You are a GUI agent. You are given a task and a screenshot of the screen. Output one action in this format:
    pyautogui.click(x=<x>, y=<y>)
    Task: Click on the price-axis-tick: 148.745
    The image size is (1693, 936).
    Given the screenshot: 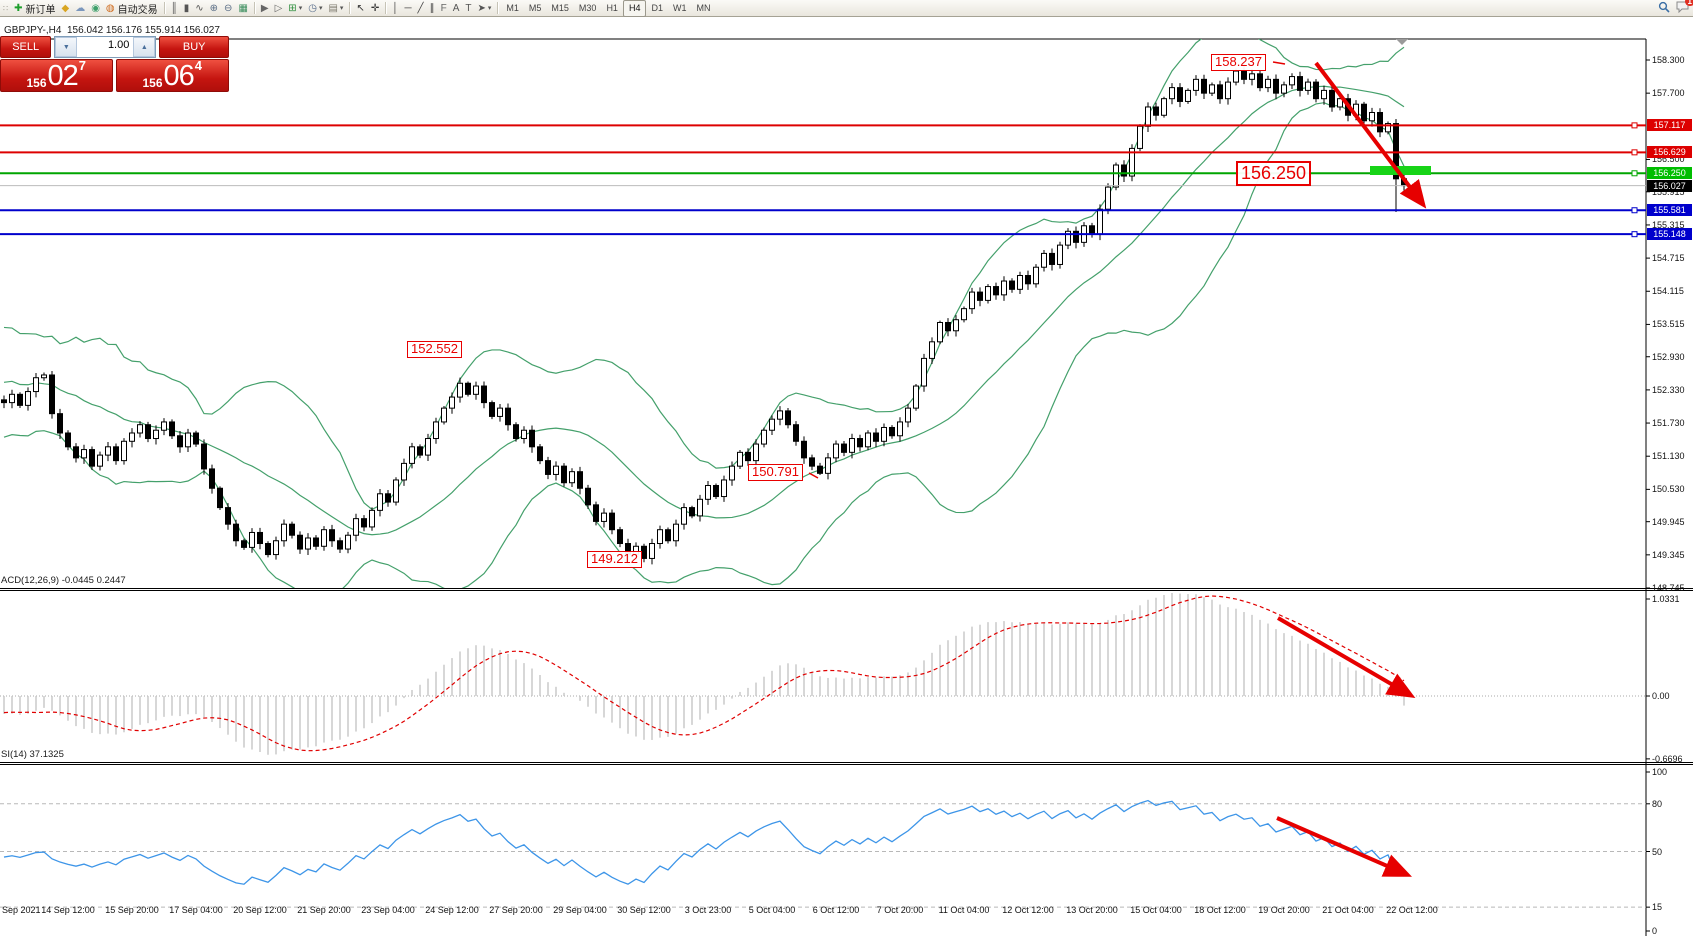 What is the action you would take?
    pyautogui.click(x=1668, y=588)
    